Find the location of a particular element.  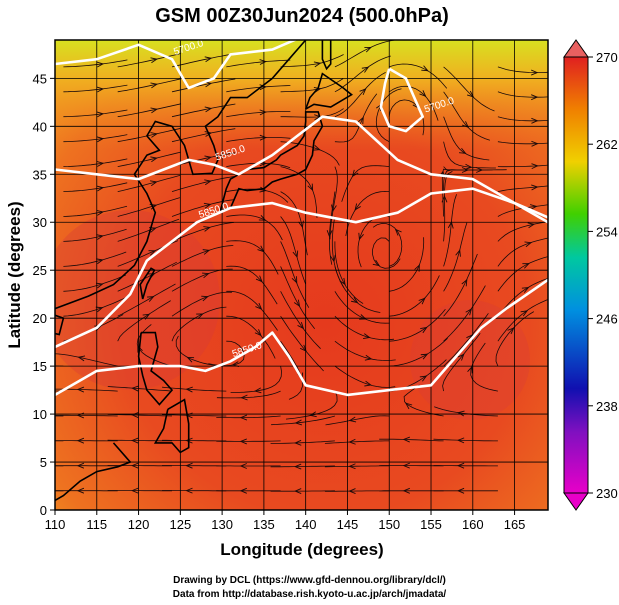

colorbar-tick-label: 246 is located at coordinates (607, 319).